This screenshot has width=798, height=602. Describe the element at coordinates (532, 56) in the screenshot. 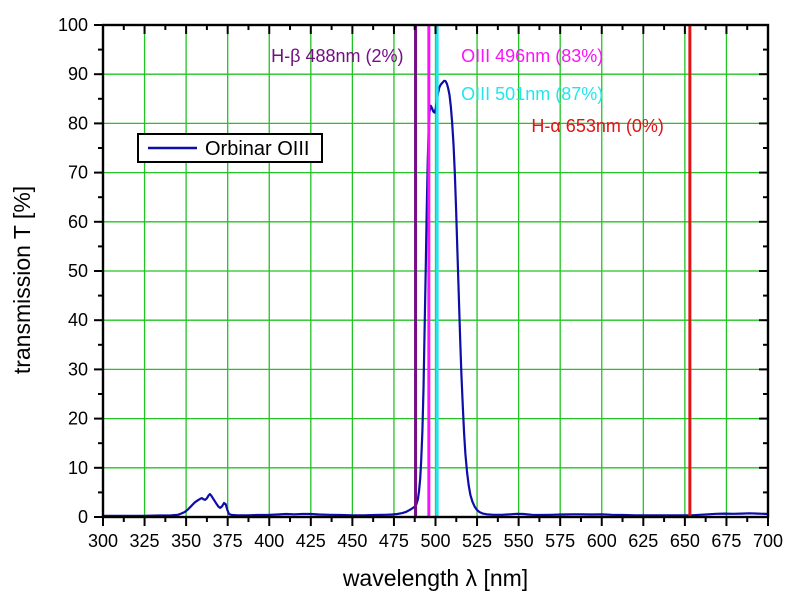

I see `annotation-label-496nm: OIII 496nm (83%)` at that location.